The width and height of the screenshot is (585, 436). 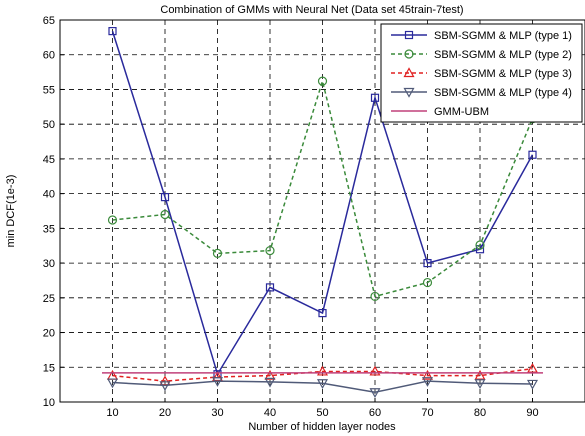 I want to click on y-tick-label: 35, so click(x=49, y=229).